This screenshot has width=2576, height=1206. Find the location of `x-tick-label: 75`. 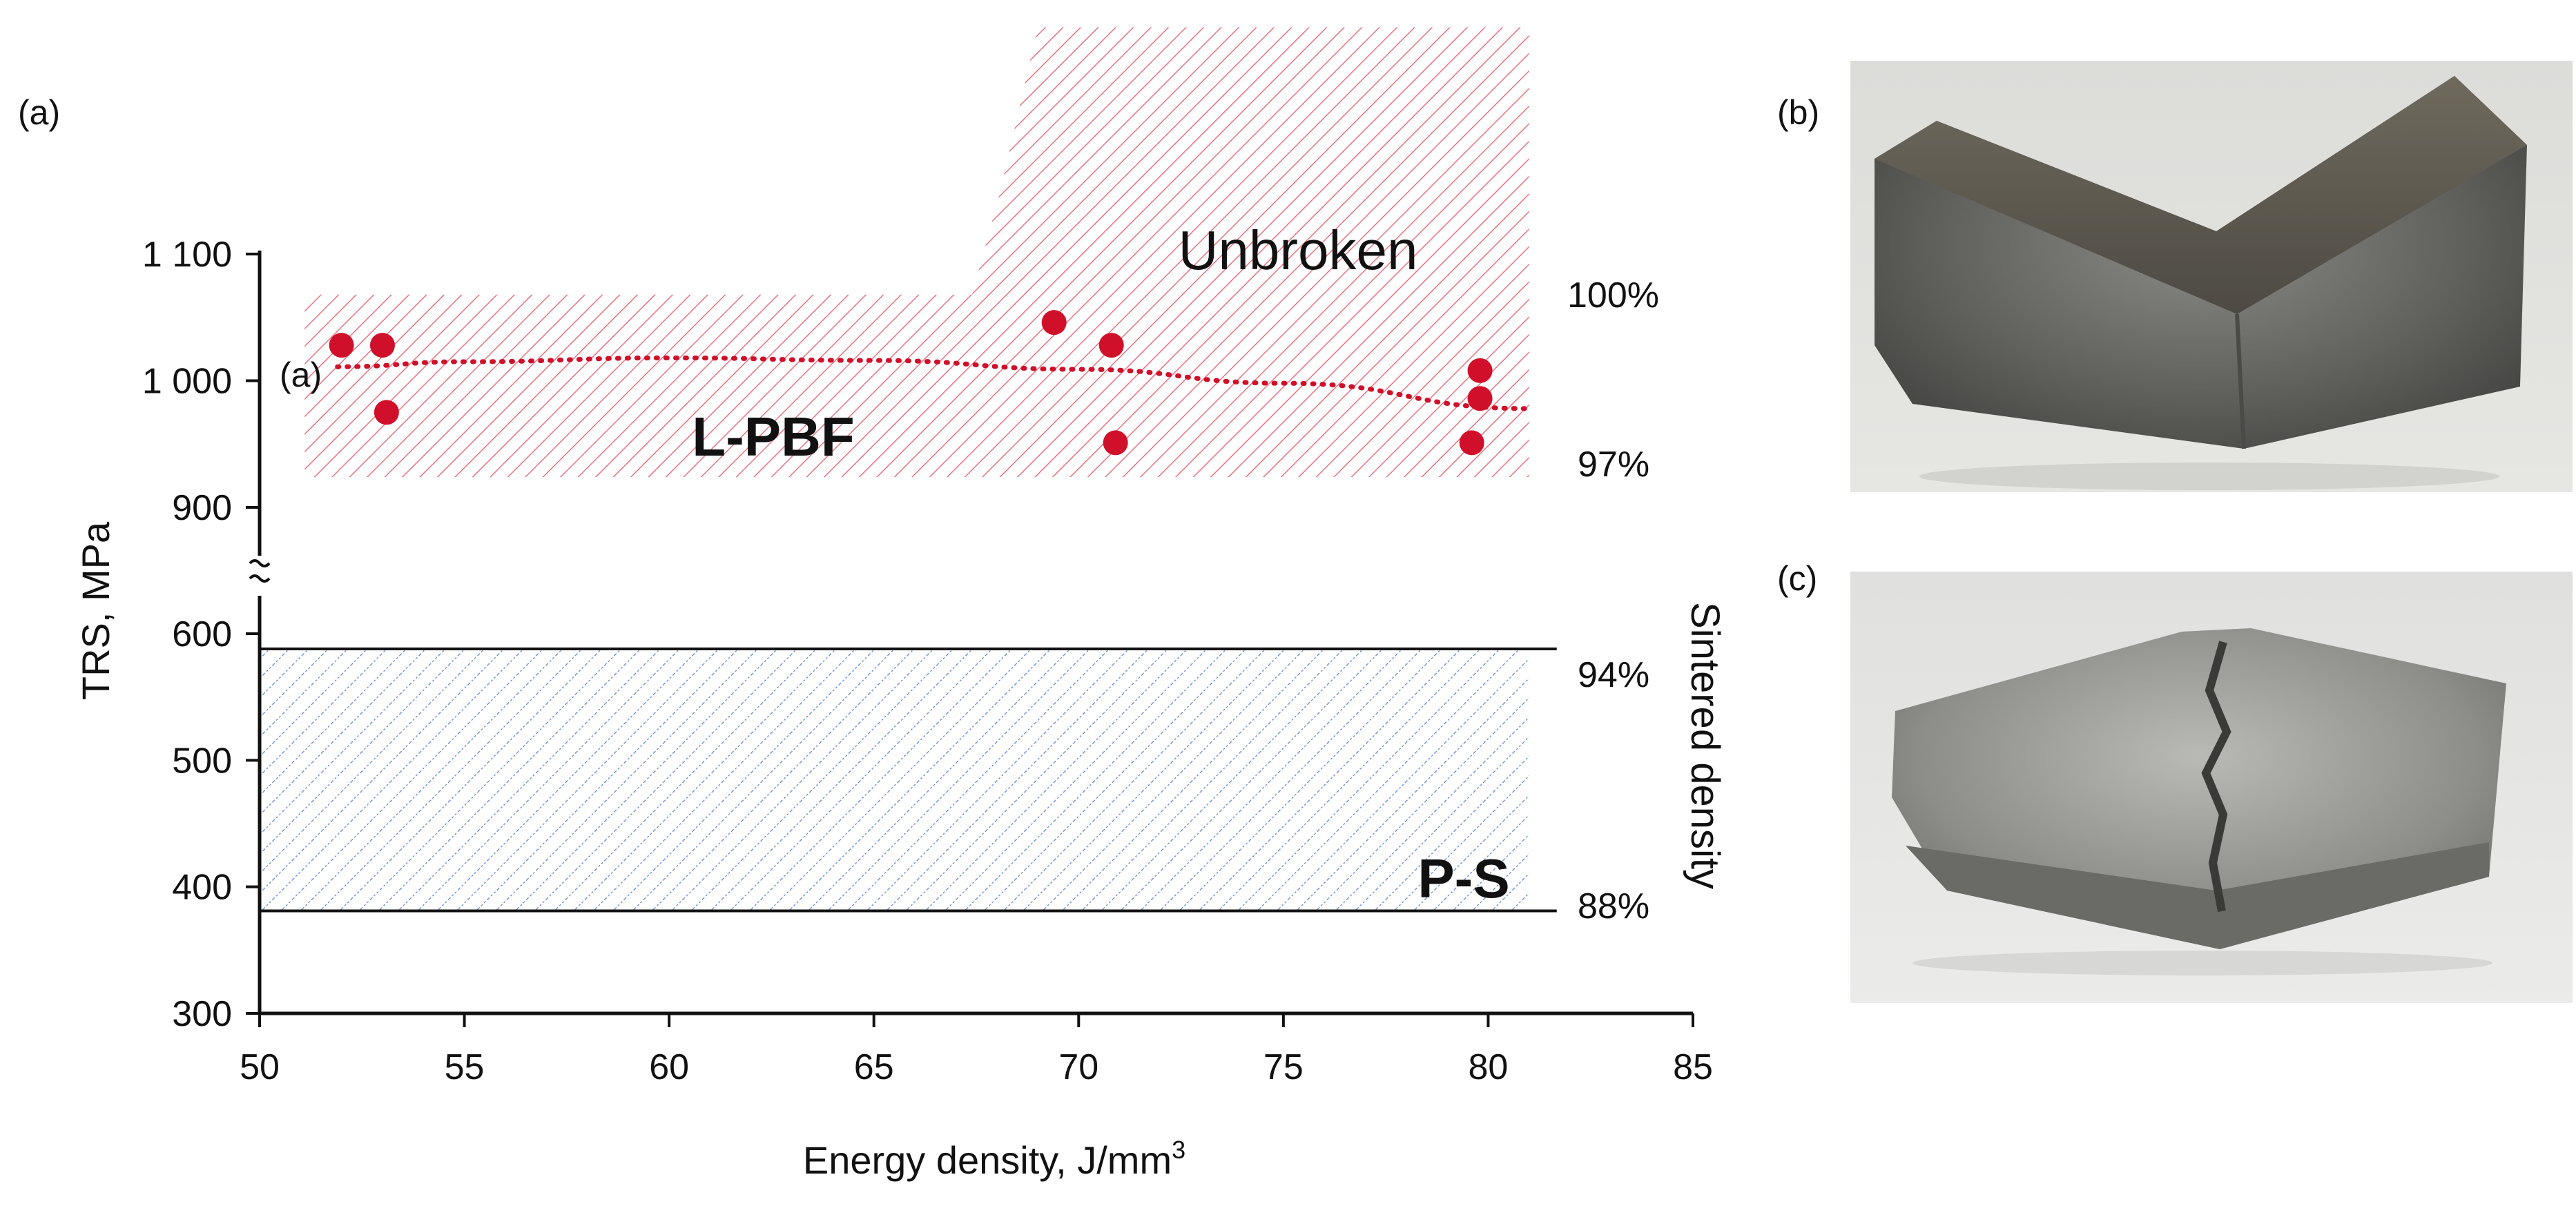

x-tick-label: 75 is located at coordinates (1283, 1067).